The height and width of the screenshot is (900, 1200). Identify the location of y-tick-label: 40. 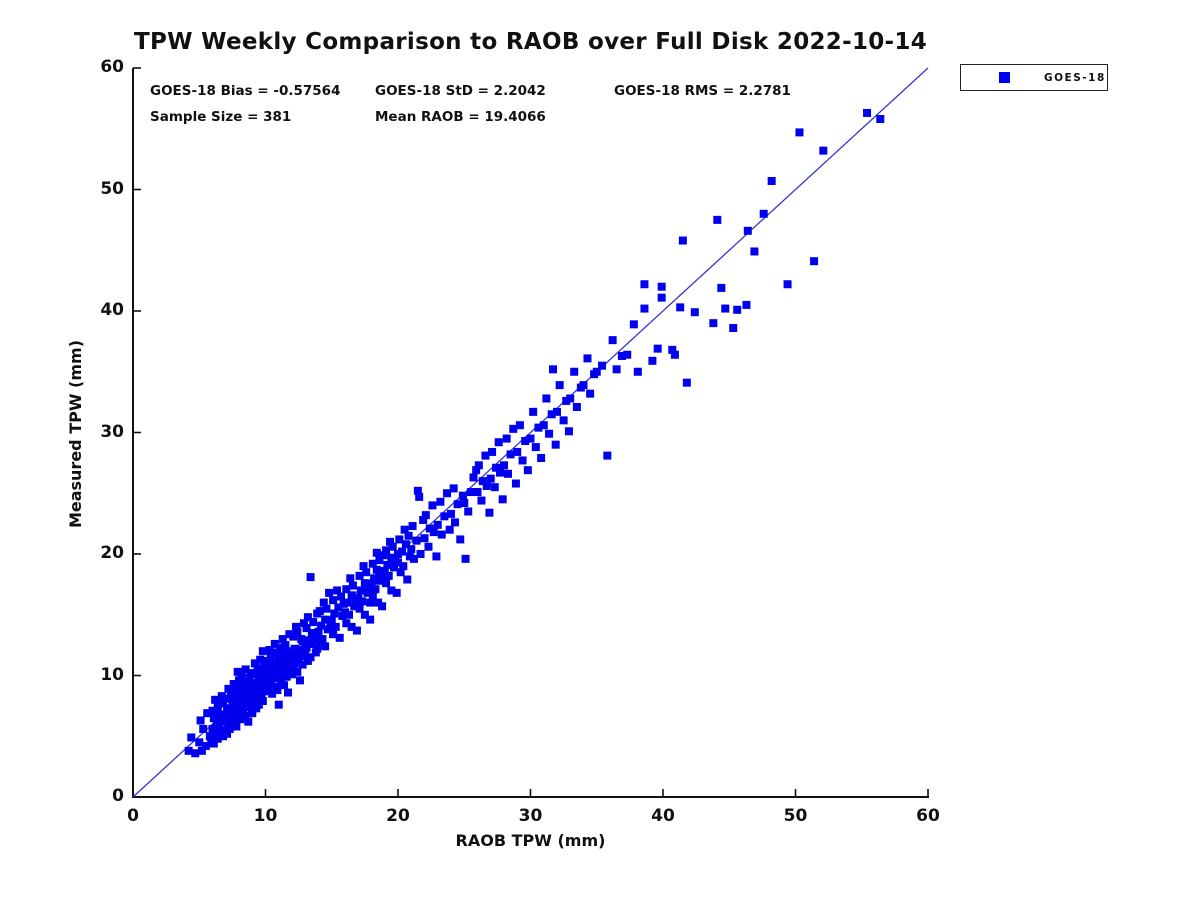
(112, 310).